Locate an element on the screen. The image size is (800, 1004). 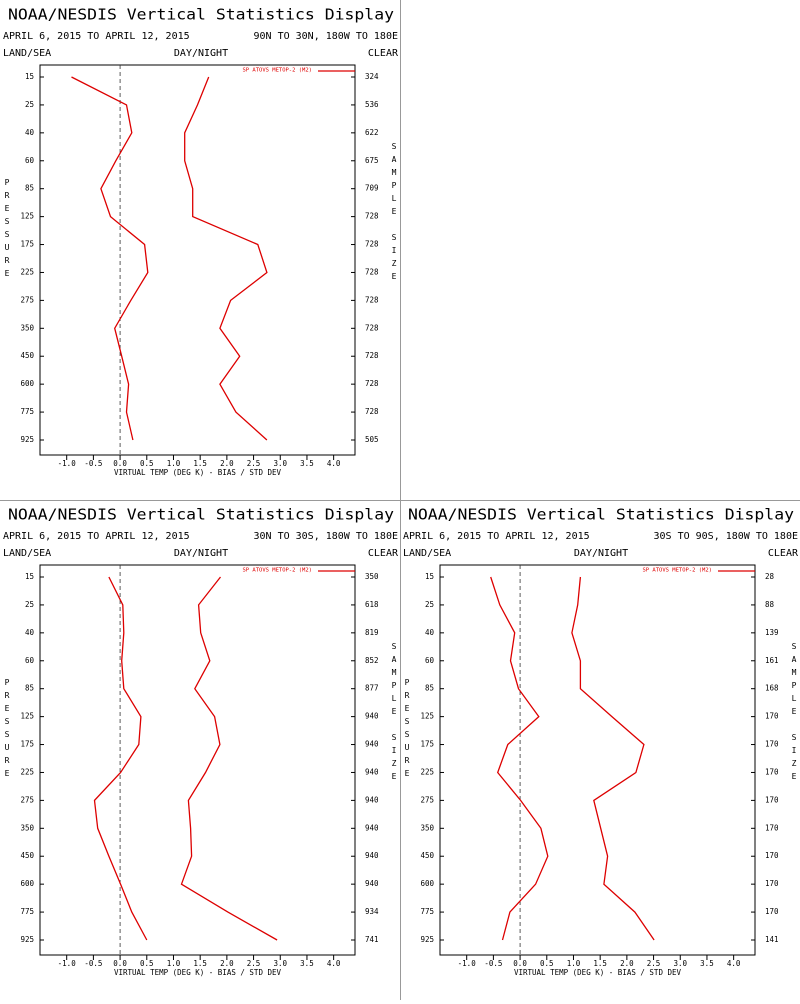
sample-size: 536 is located at coordinates (372, 104).